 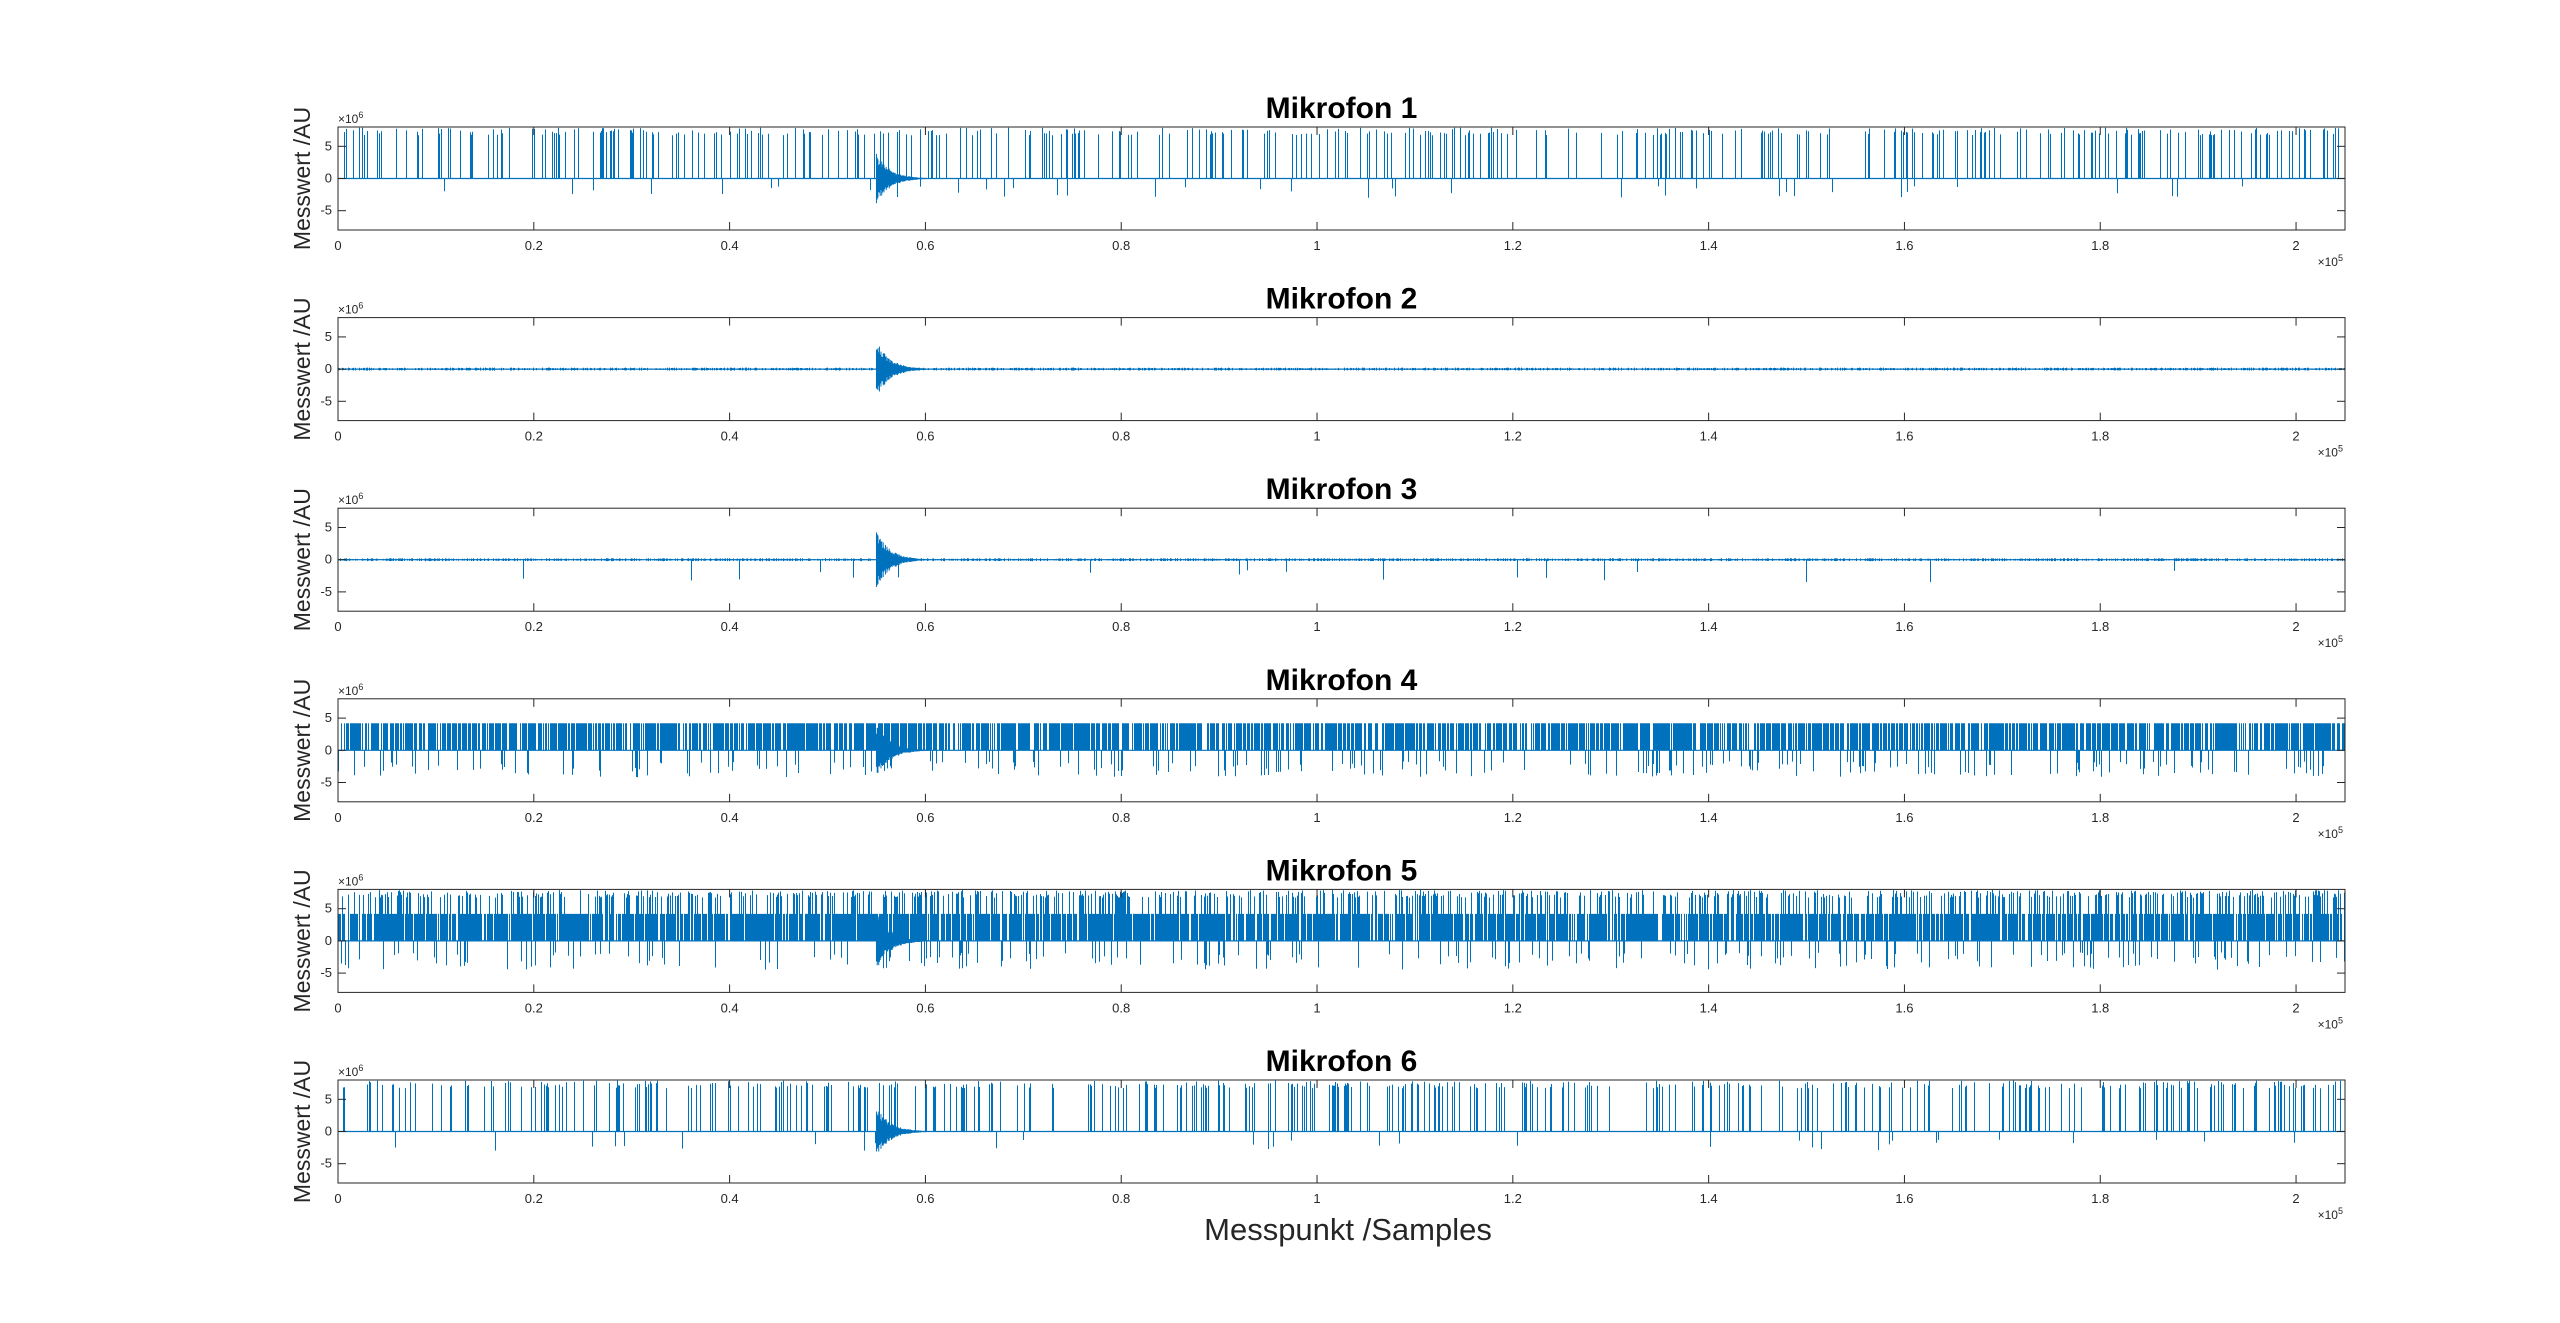 What do you see at coordinates (1348, 1229) in the screenshot?
I see `x-axis-label: Messpunkt /Samples` at bounding box center [1348, 1229].